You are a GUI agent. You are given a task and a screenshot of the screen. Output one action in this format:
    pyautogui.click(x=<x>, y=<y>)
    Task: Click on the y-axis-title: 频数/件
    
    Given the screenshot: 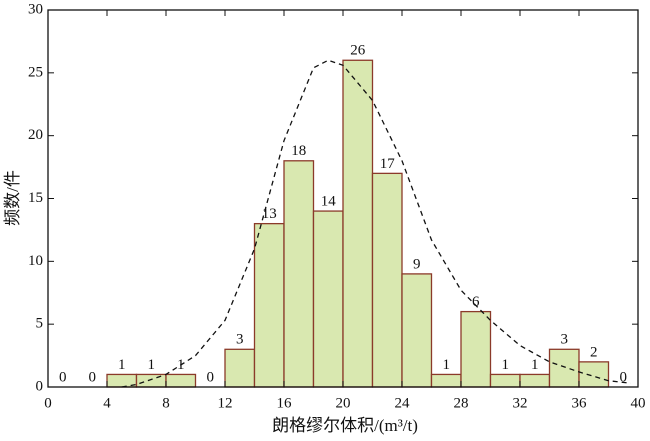 What is the action you would take?
    pyautogui.click(x=12, y=198)
    